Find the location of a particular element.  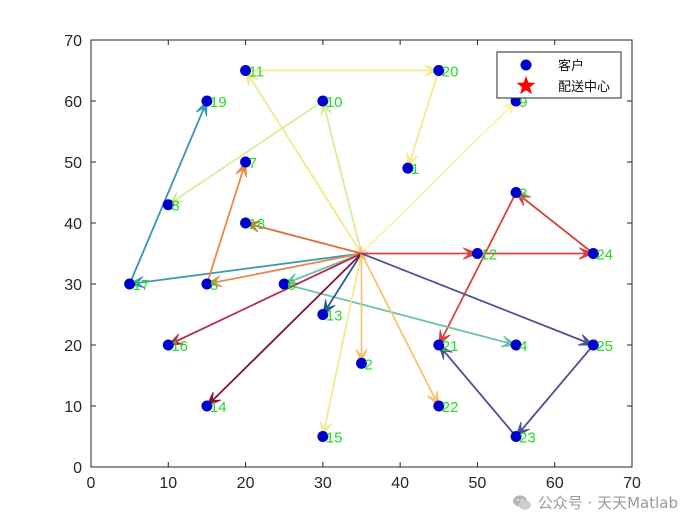

customer-label-22: 22 is located at coordinates (450, 407).